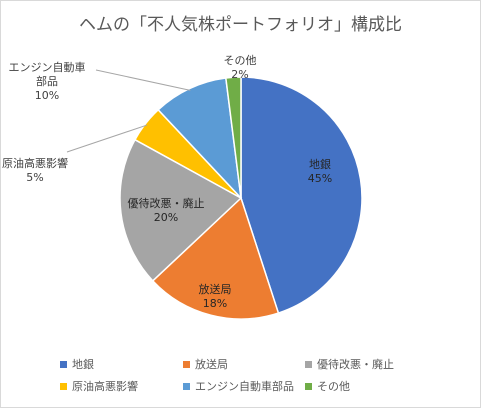 The width and height of the screenshot is (481, 408). What do you see at coordinates (240, 25) in the screenshot?
I see `chart-title: ヘムの「不人気株ポートフォリオ」構成比` at bounding box center [240, 25].